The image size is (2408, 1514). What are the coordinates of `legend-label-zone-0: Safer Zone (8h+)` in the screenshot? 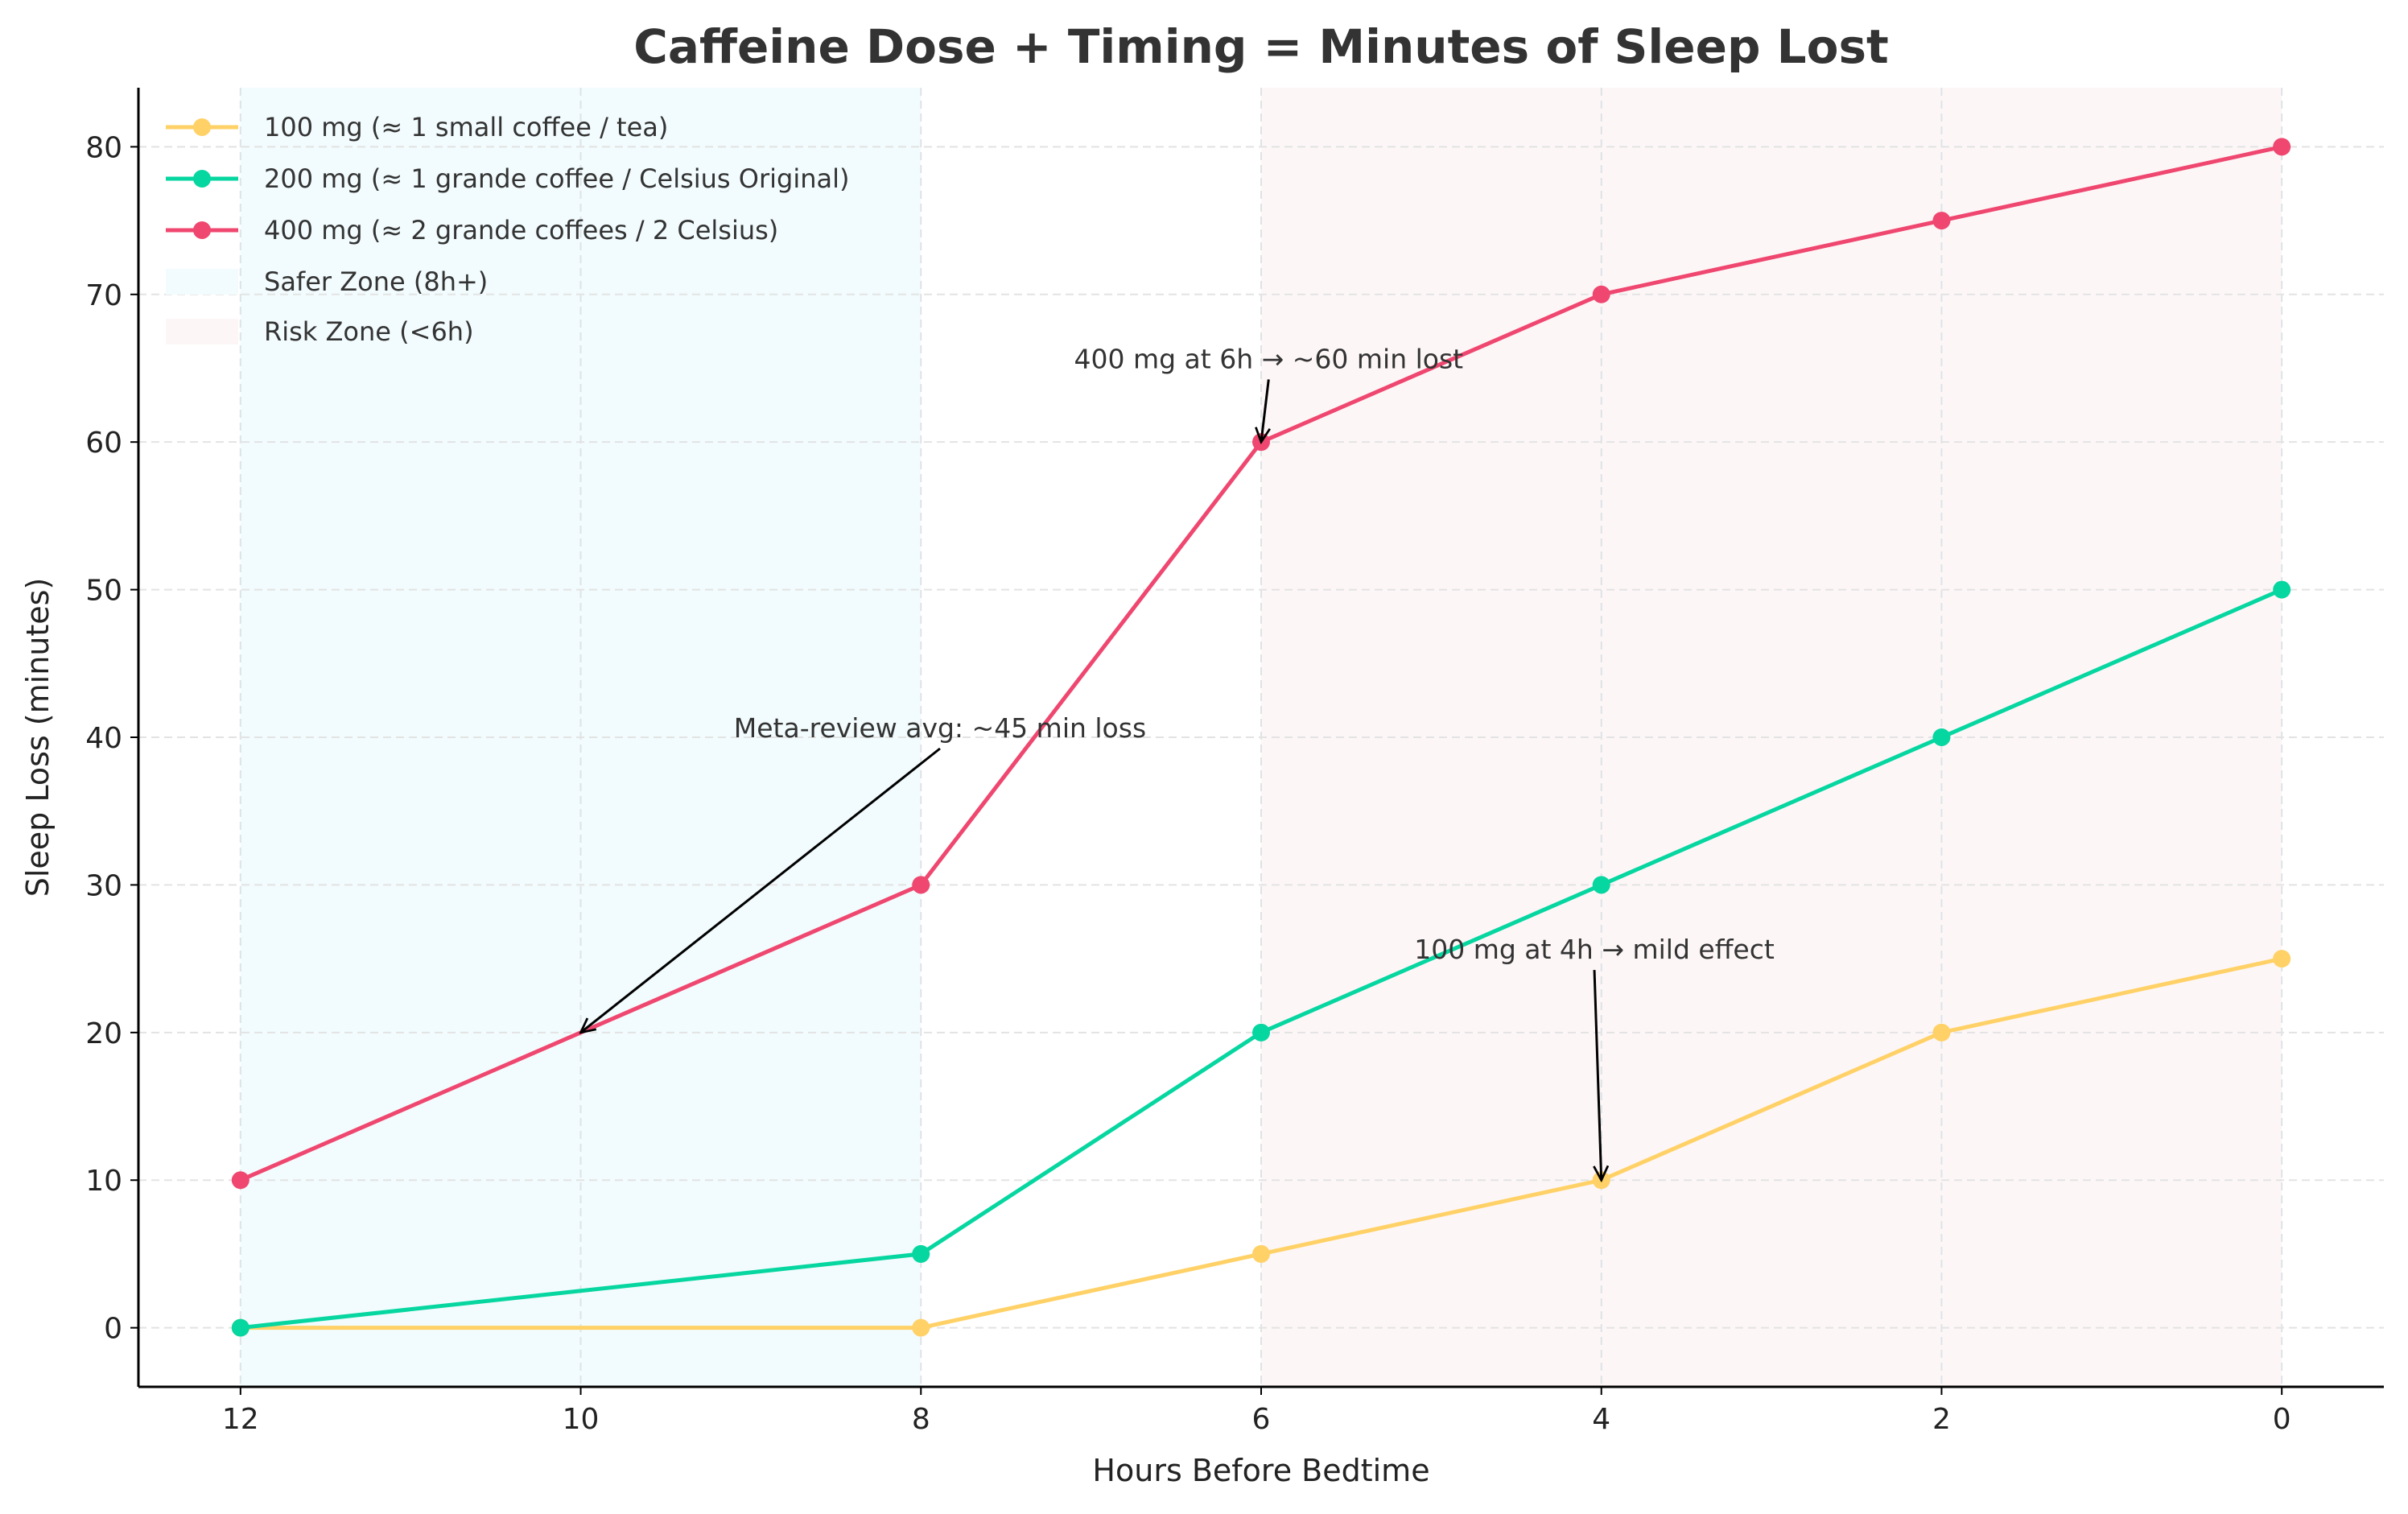 It's located at (376, 281).